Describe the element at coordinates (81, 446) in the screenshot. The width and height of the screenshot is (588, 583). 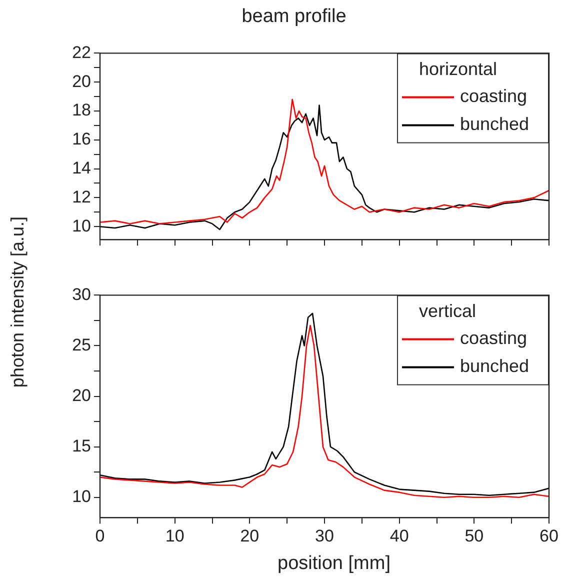
I see `y-tick-label: 15` at that location.